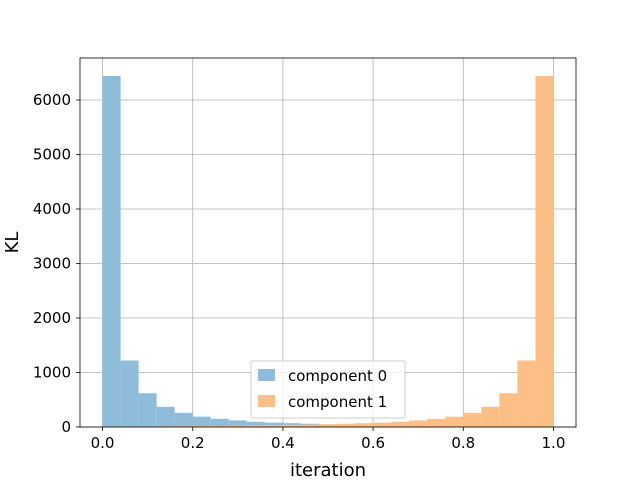 This screenshot has height=480, width=640. I want to click on x-axis-ticks: 0.0 0.2 0.4 0.6 0.8 1.0, so click(328, 439).